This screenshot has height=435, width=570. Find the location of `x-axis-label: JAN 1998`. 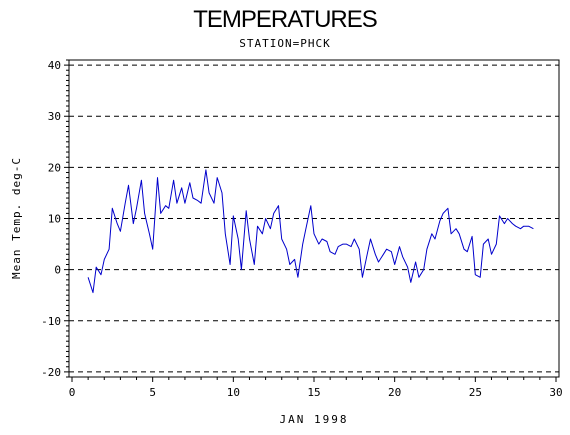

x-axis-label: JAN 1998 is located at coordinates (314, 419).